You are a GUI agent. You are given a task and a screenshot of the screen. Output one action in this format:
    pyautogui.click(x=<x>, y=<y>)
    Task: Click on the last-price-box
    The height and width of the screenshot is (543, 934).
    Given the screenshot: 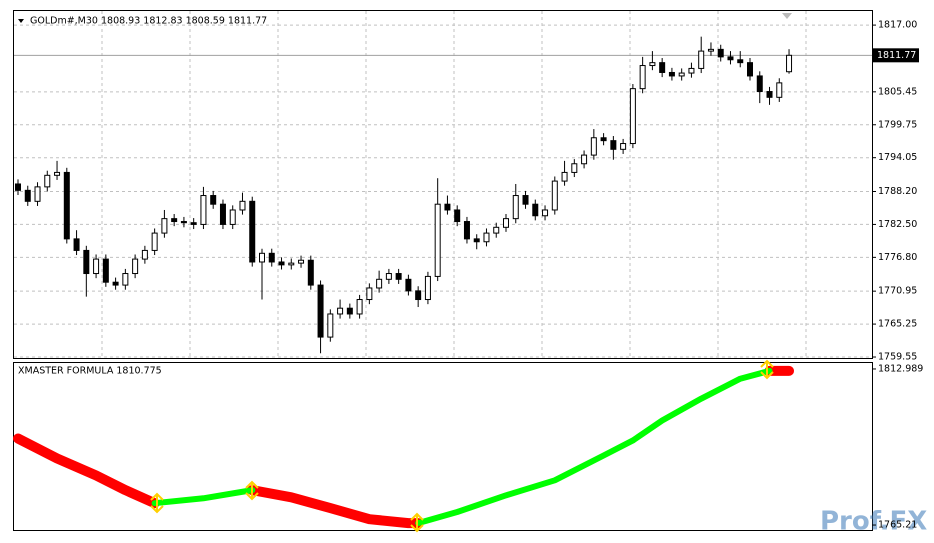 What is the action you would take?
    pyautogui.click(x=896, y=55)
    